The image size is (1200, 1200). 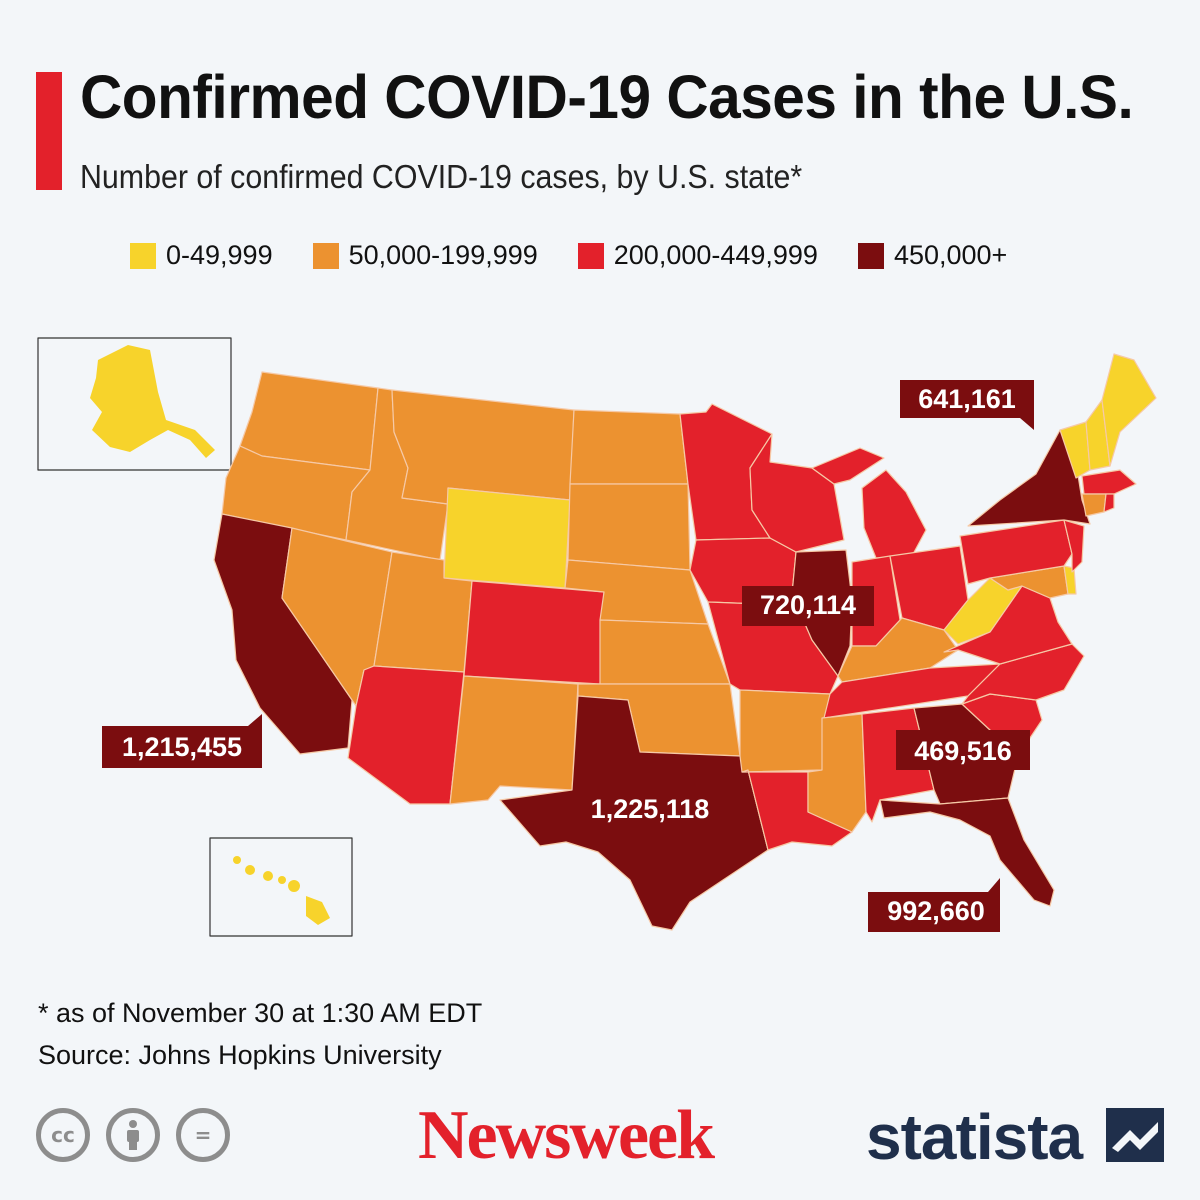 I want to click on callout-illinois: 720,114, so click(x=808, y=606).